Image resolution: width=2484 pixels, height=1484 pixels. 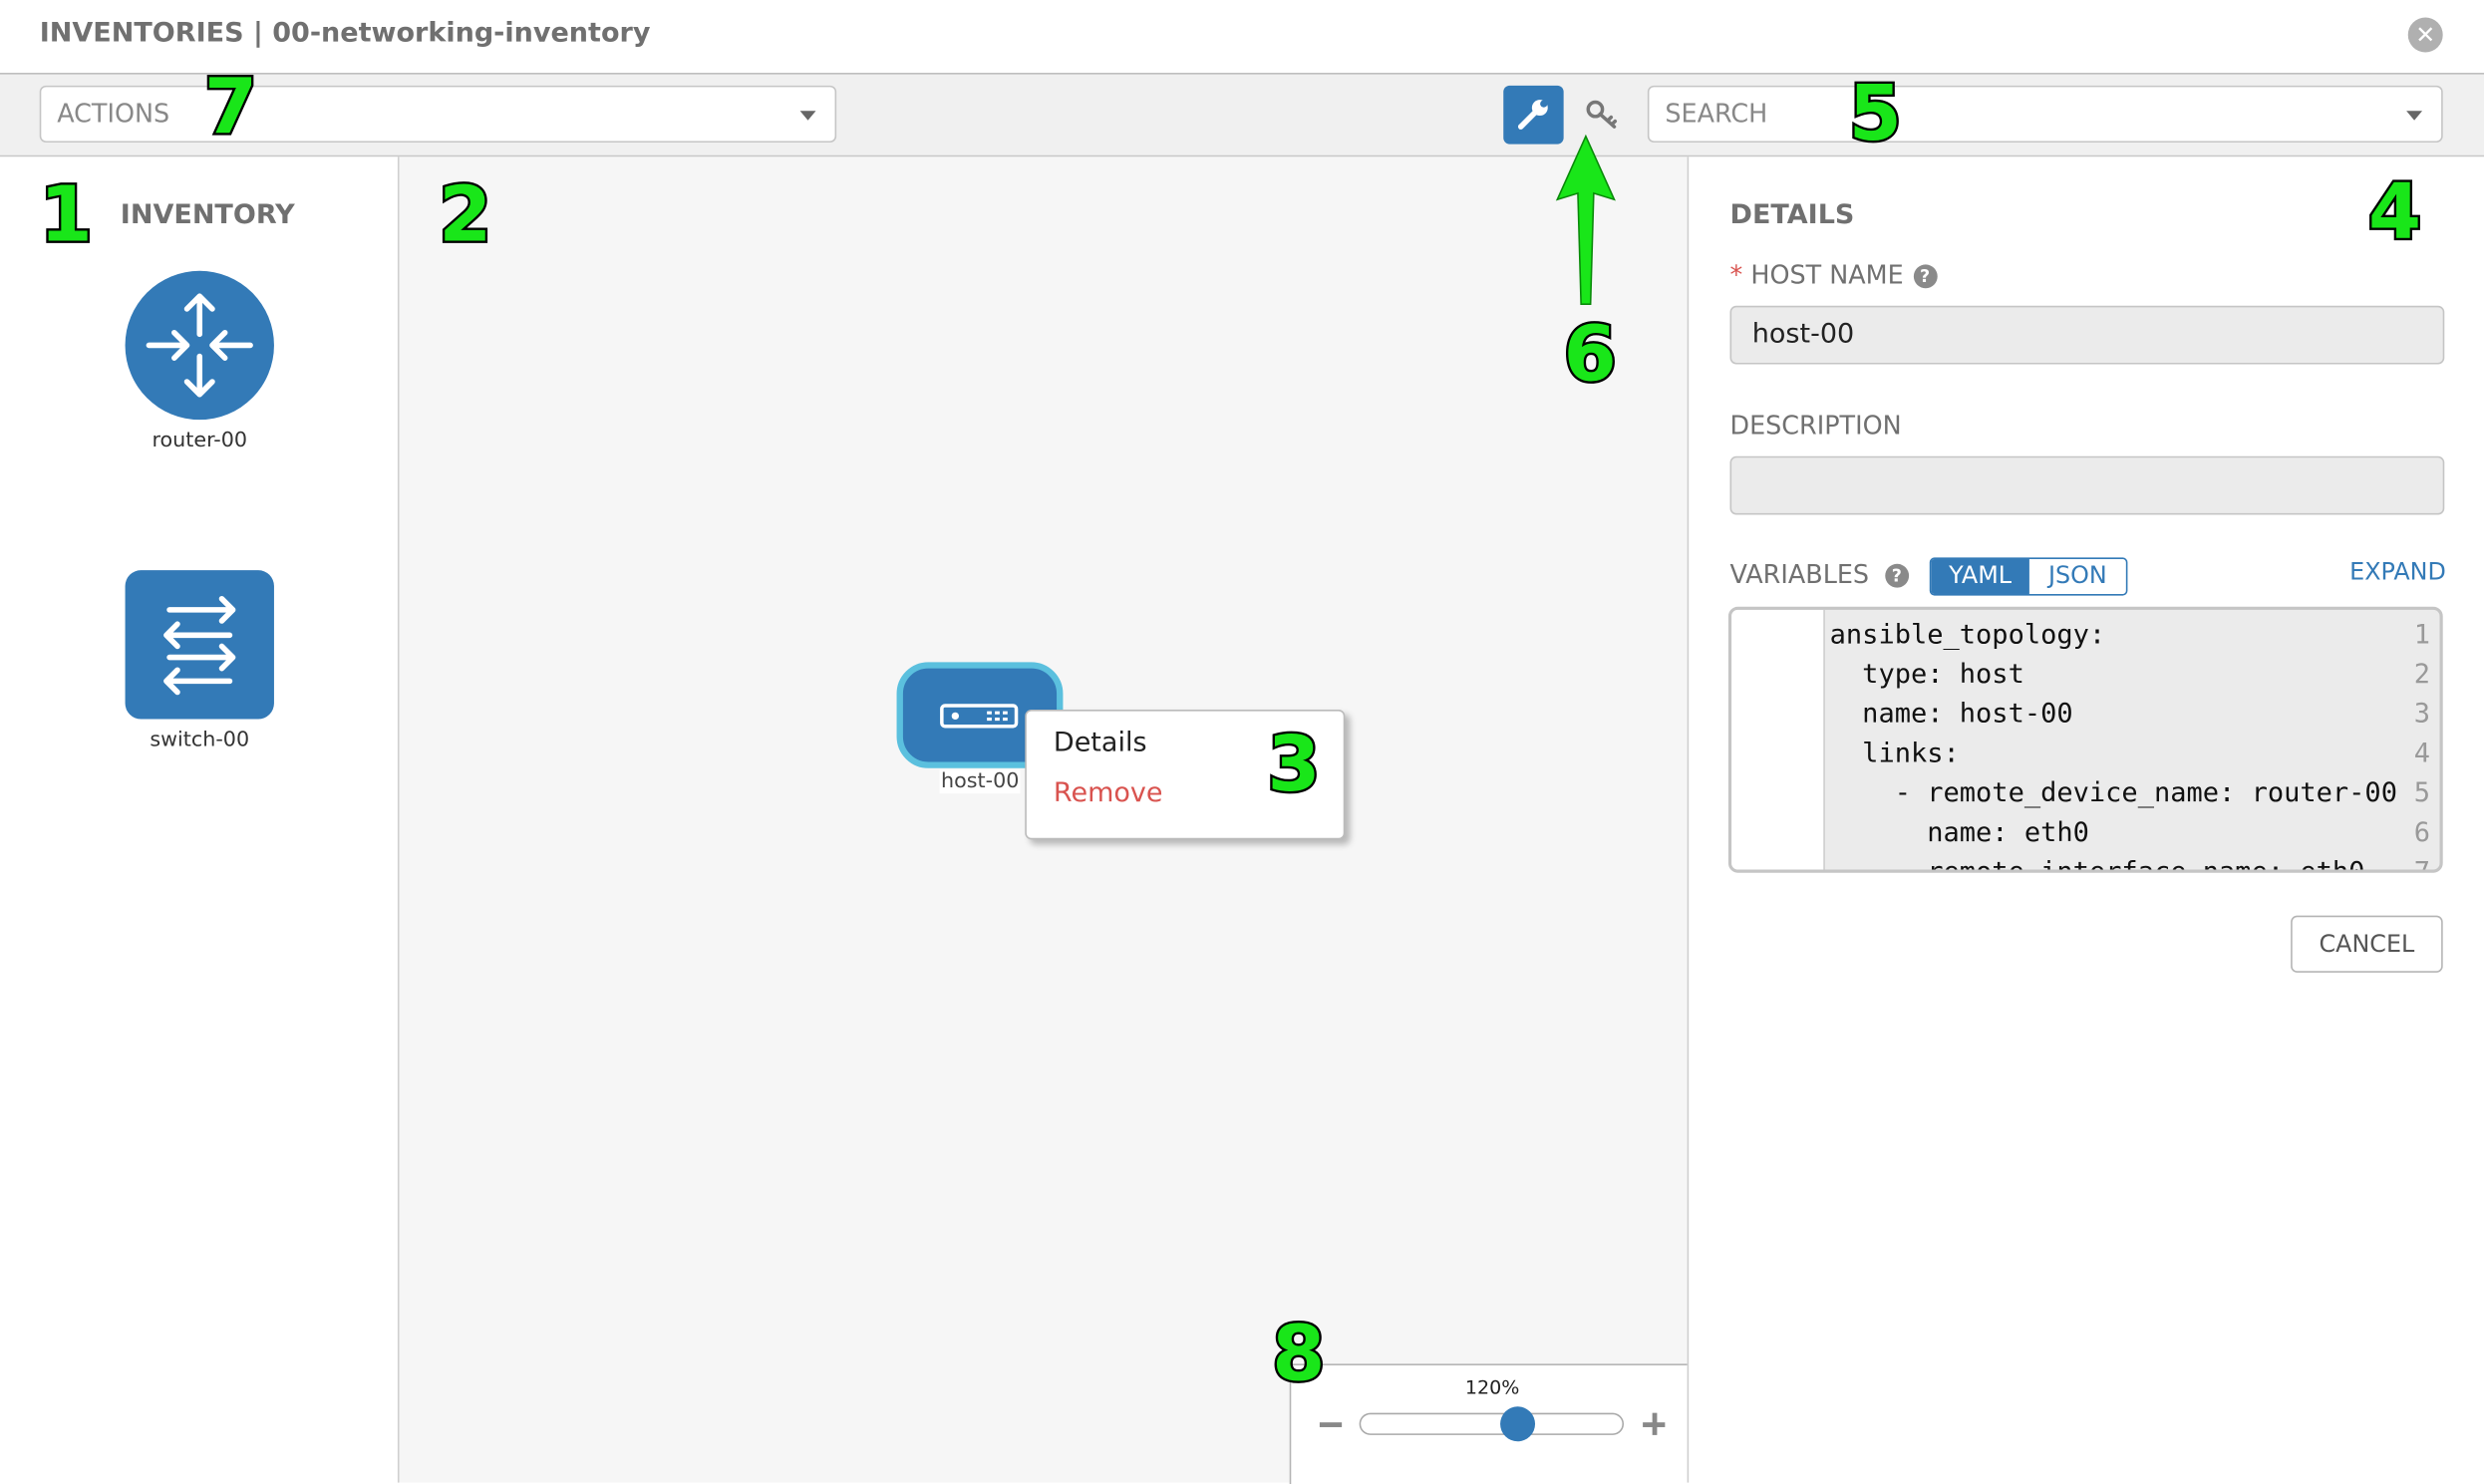 I want to click on actions-dropdown: ACTIONS, so click(x=438, y=114).